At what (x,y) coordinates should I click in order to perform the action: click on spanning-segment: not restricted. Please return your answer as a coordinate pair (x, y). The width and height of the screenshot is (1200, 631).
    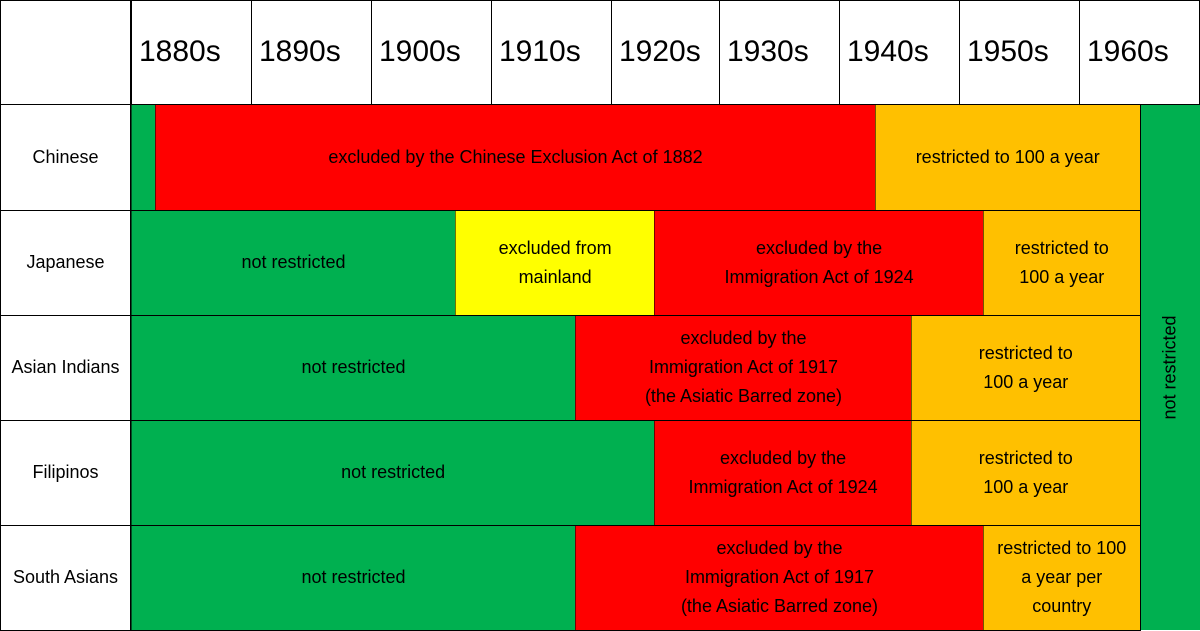
    Looking at the image, I should click on (1170, 367).